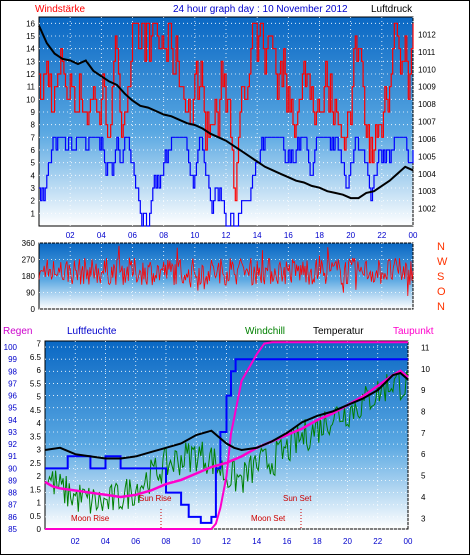 This screenshot has width=470, height=559. I want to click on direction-tick-label: 0, so click(33, 309).